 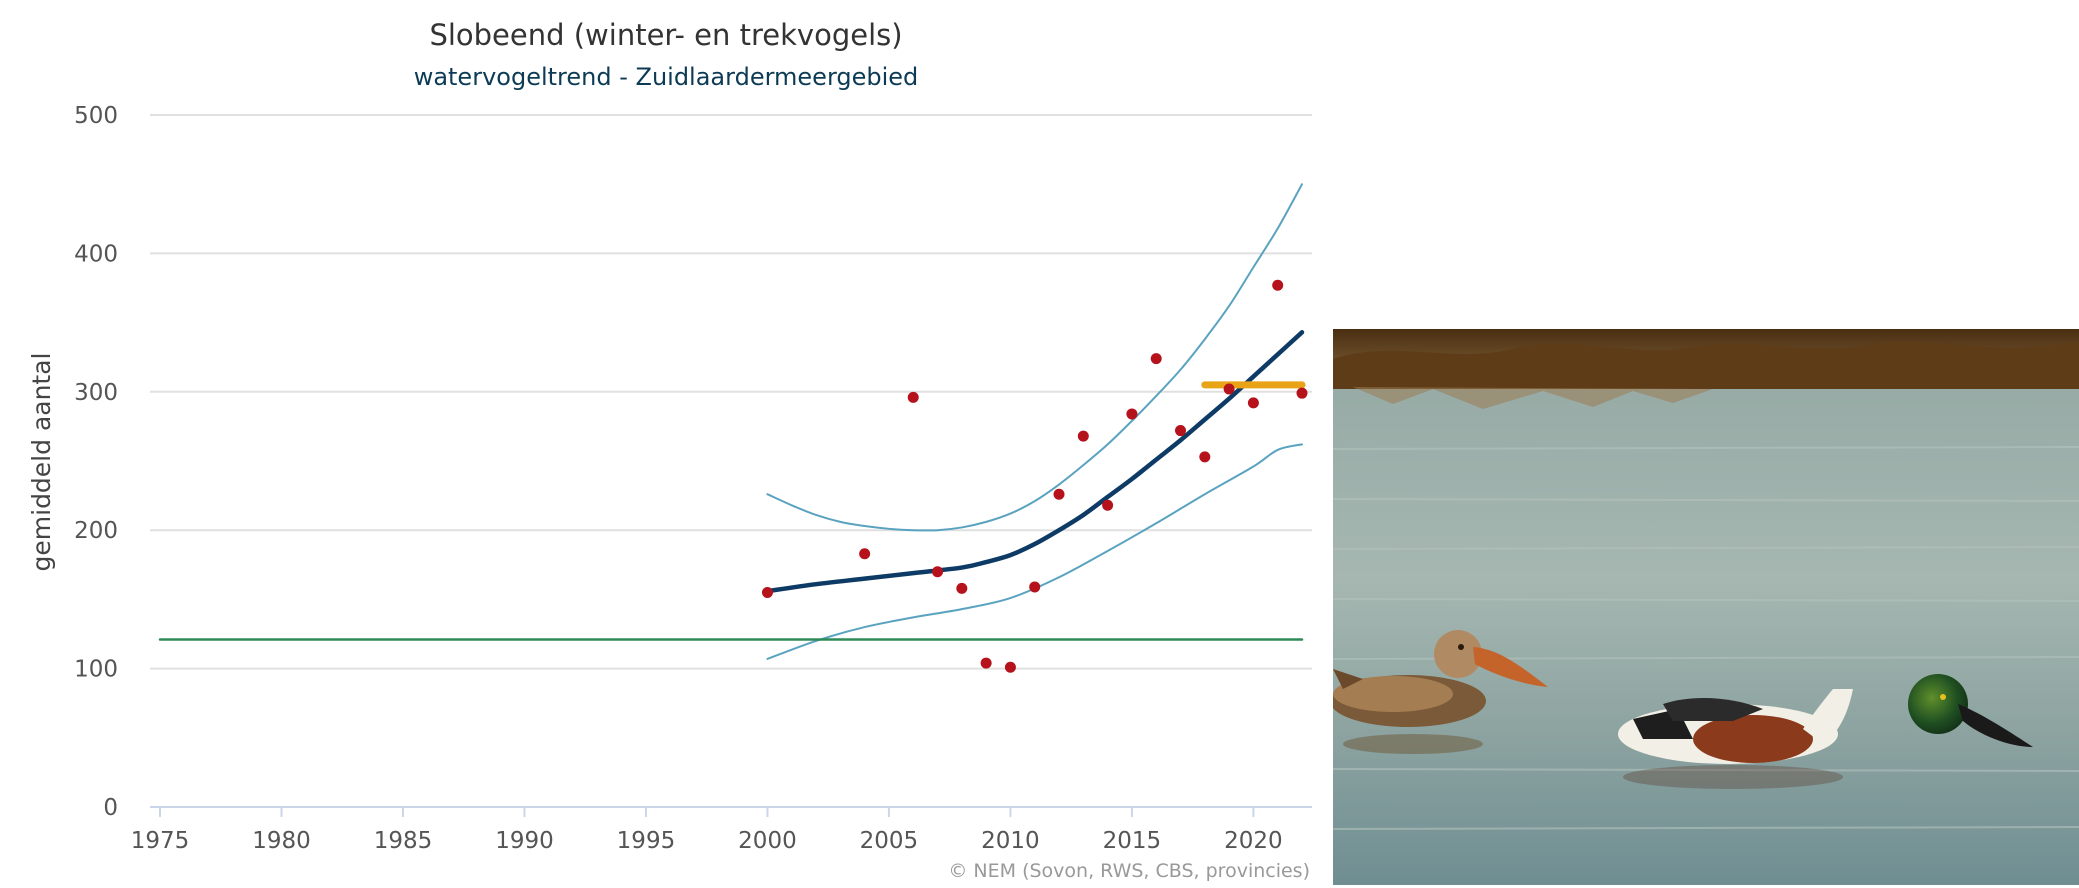 What do you see at coordinates (281, 841) in the screenshot?
I see `x-tick-label: 1980` at bounding box center [281, 841].